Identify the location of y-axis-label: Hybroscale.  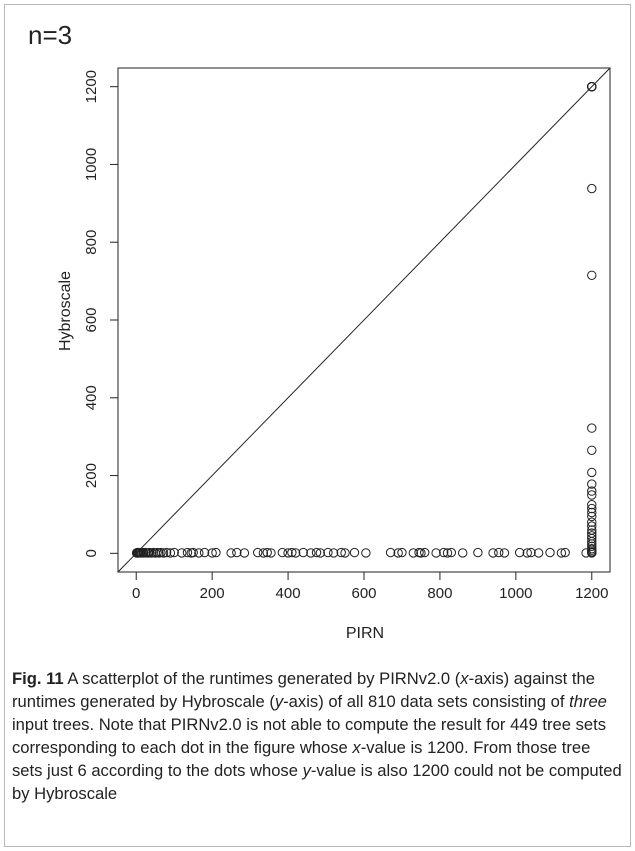
(65, 311).